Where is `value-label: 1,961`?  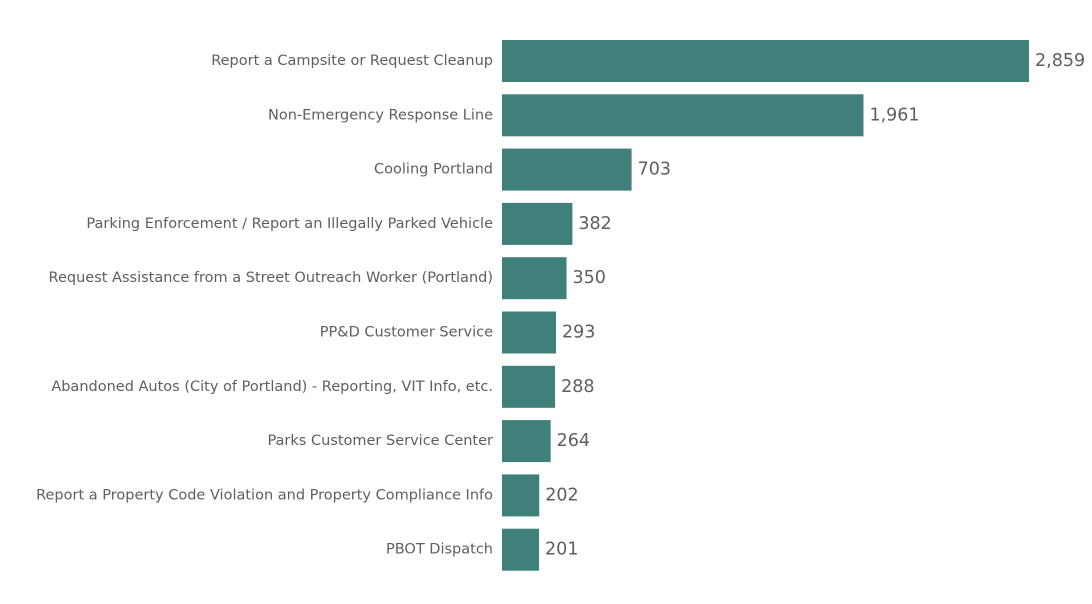
value-label: 1,961 is located at coordinates (894, 115).